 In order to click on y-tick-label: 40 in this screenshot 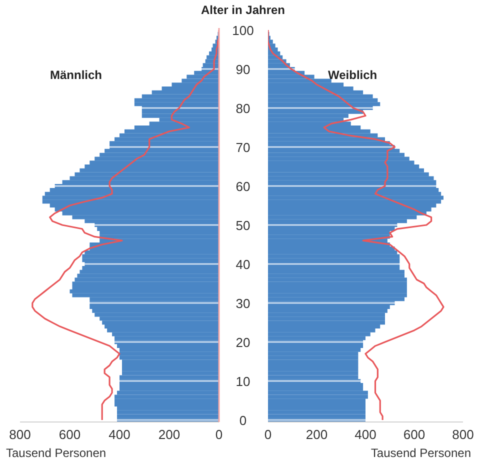, I will do `click(243, 264)`.